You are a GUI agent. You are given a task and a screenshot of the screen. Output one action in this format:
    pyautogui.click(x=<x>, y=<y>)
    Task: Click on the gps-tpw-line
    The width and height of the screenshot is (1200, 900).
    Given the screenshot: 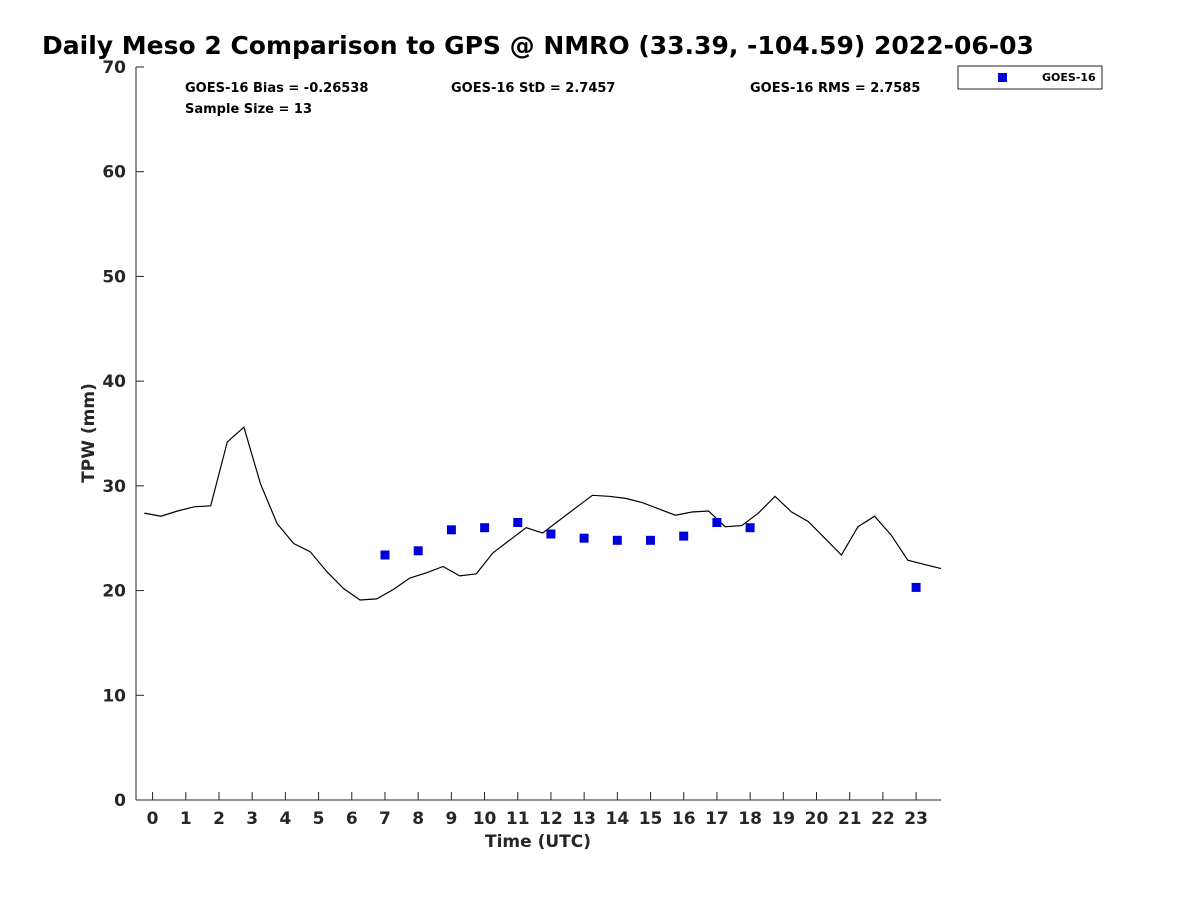 What is the action you would take?
    pyautogui.click(x=543, y=513)
    